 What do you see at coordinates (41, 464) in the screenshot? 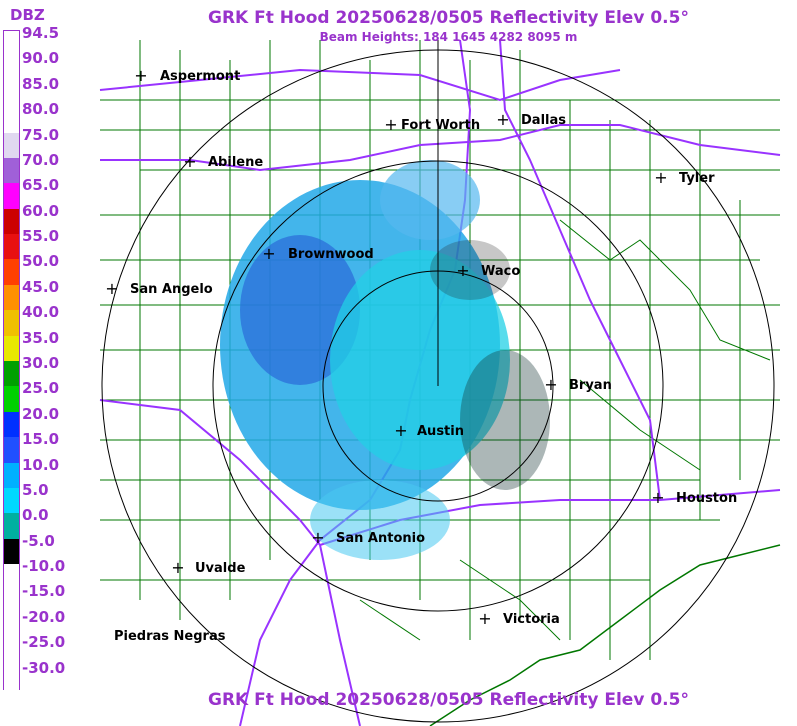
I see `legend-label: 10.0` at bounding box center [41, 464].